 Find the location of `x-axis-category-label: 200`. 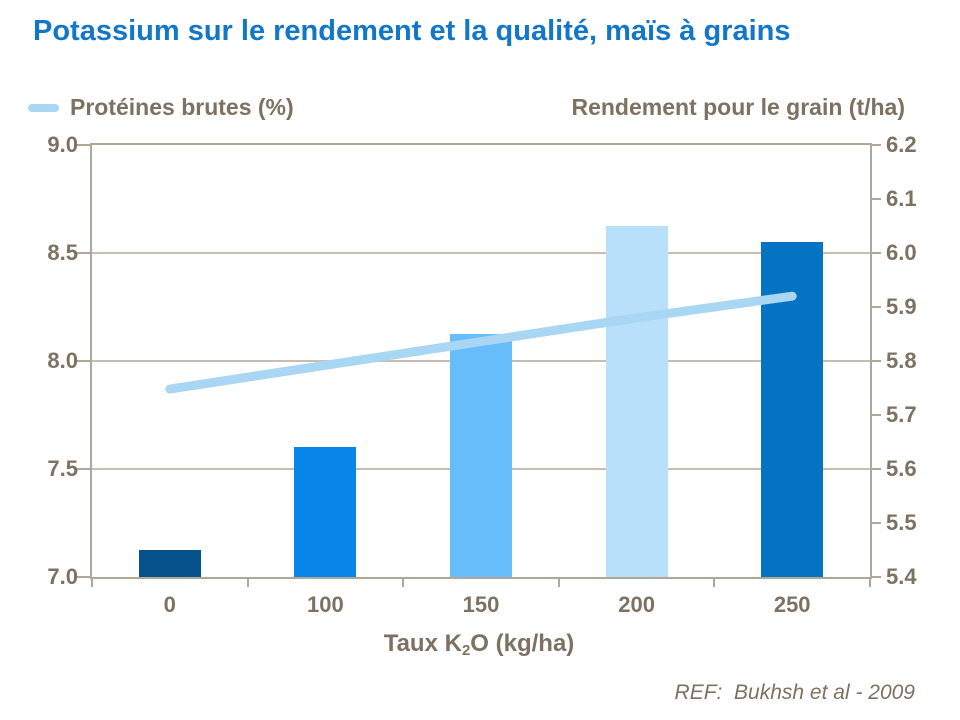

x-axis-category-label: 200 is located at coordinates (636, 604).